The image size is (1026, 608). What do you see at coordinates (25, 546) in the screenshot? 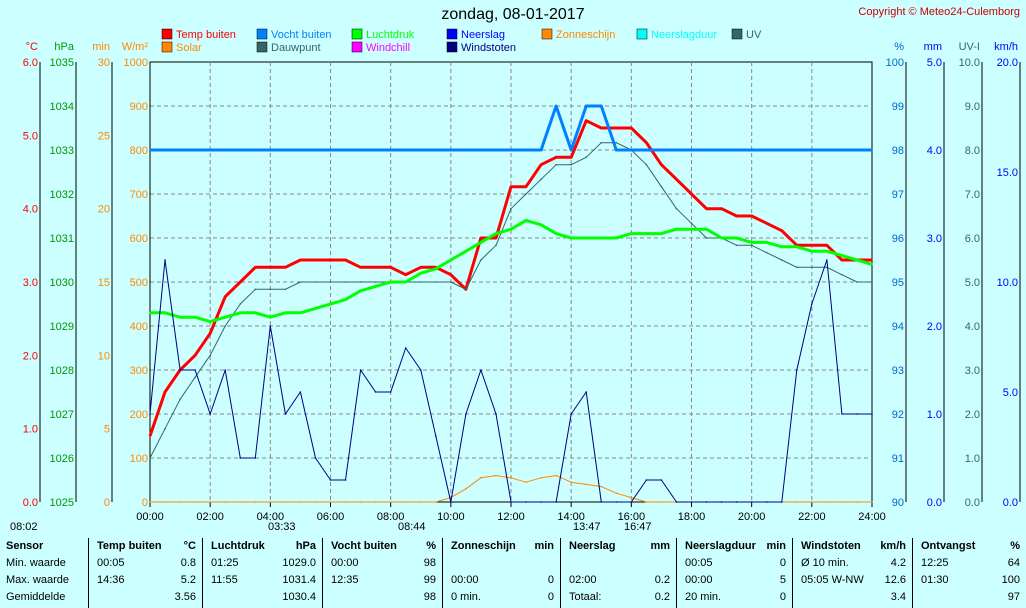
I see `summary-cell: Sensor` at bounding box center [25, 546].